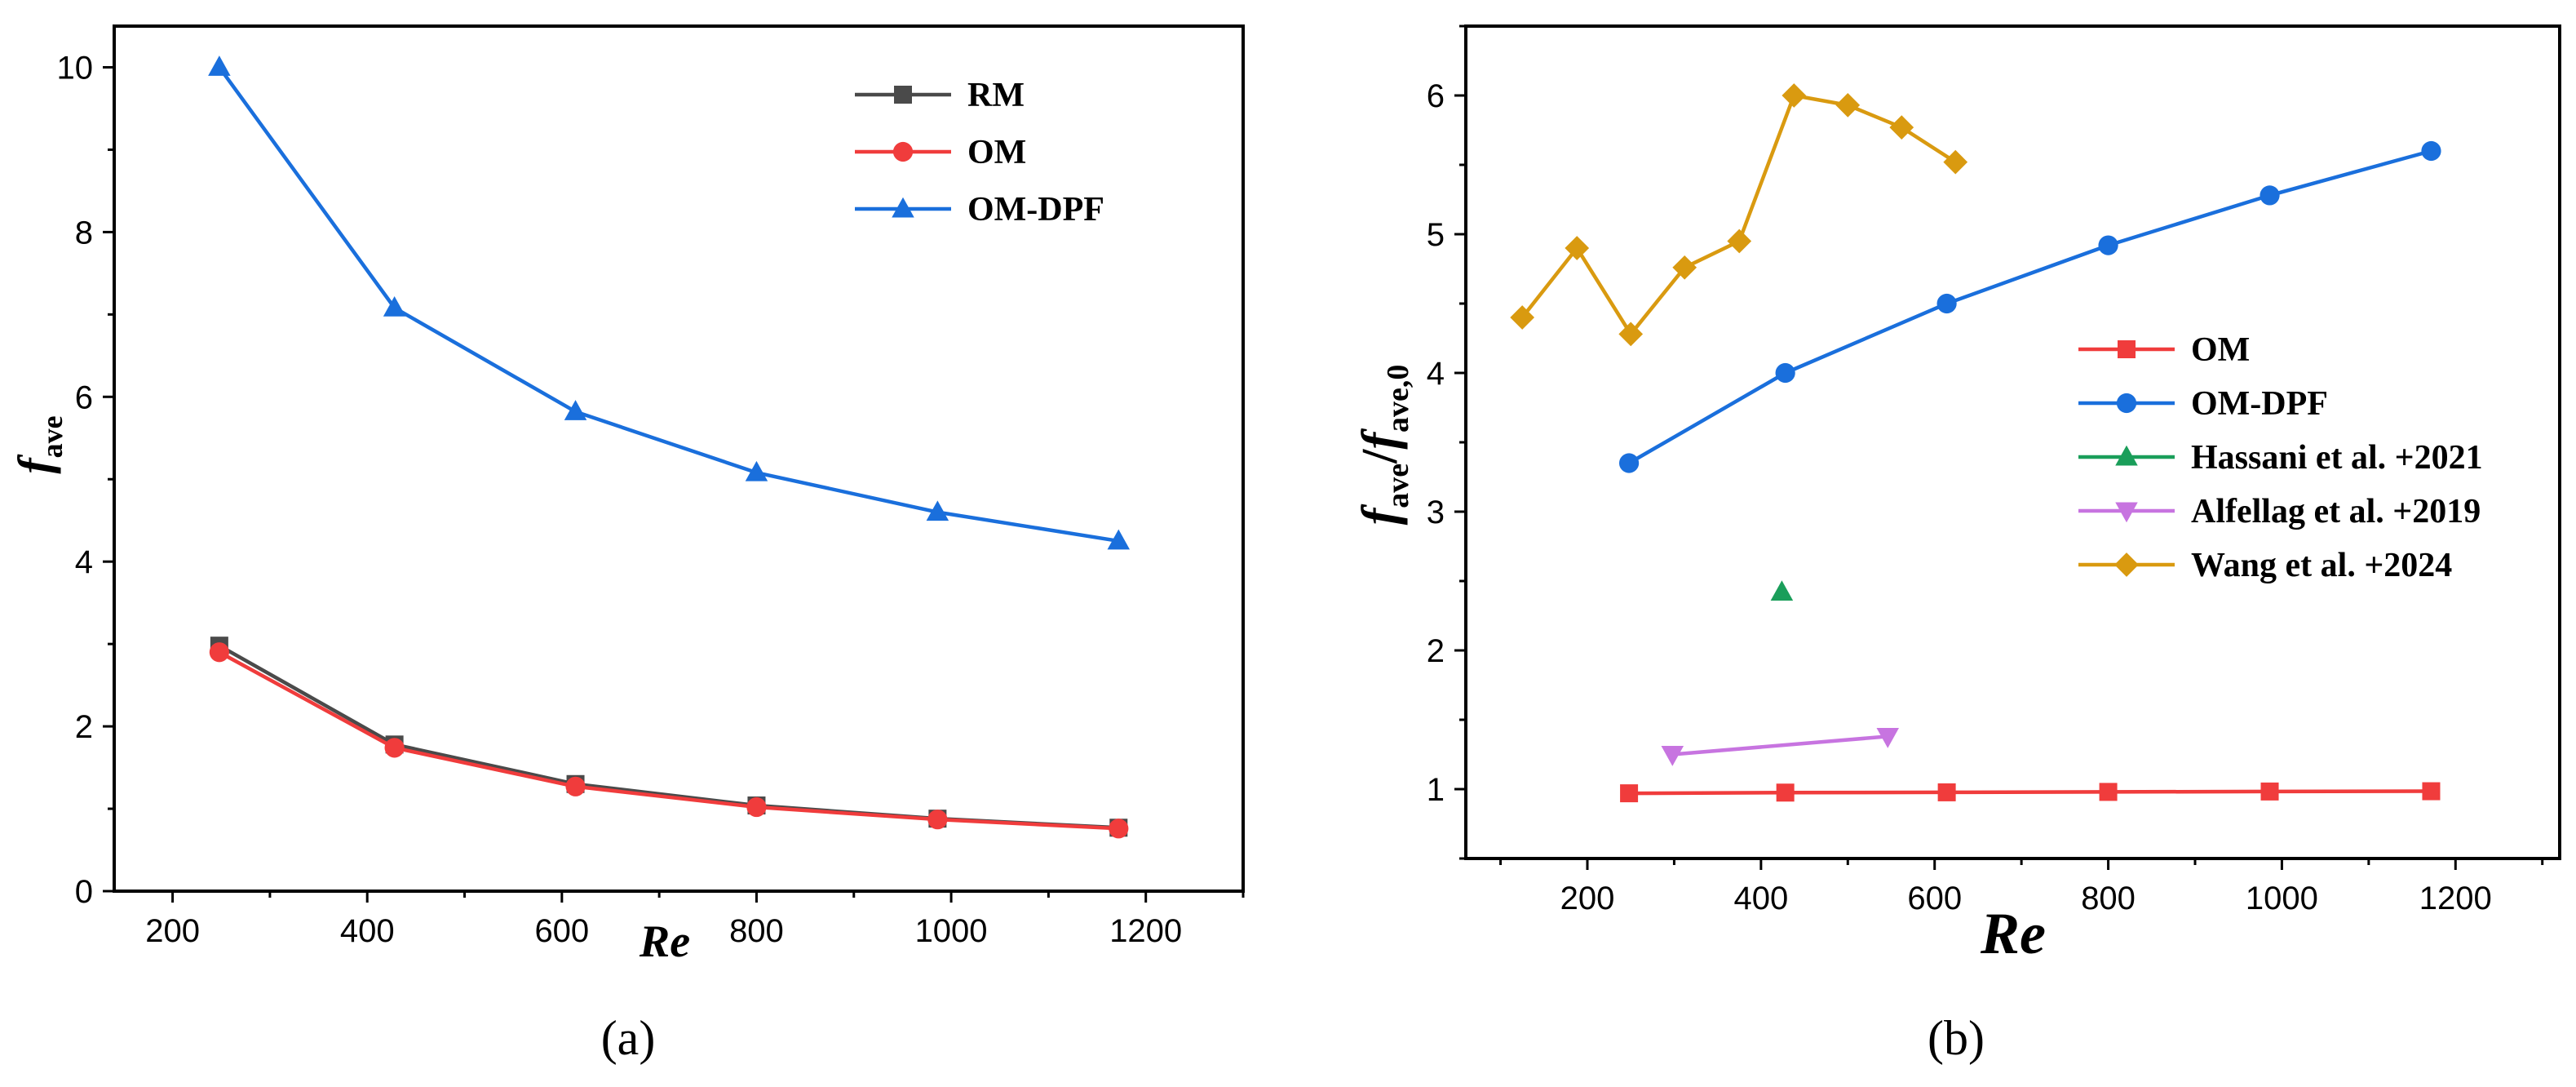  I want to click on series-line-rm, so click(668, 737).